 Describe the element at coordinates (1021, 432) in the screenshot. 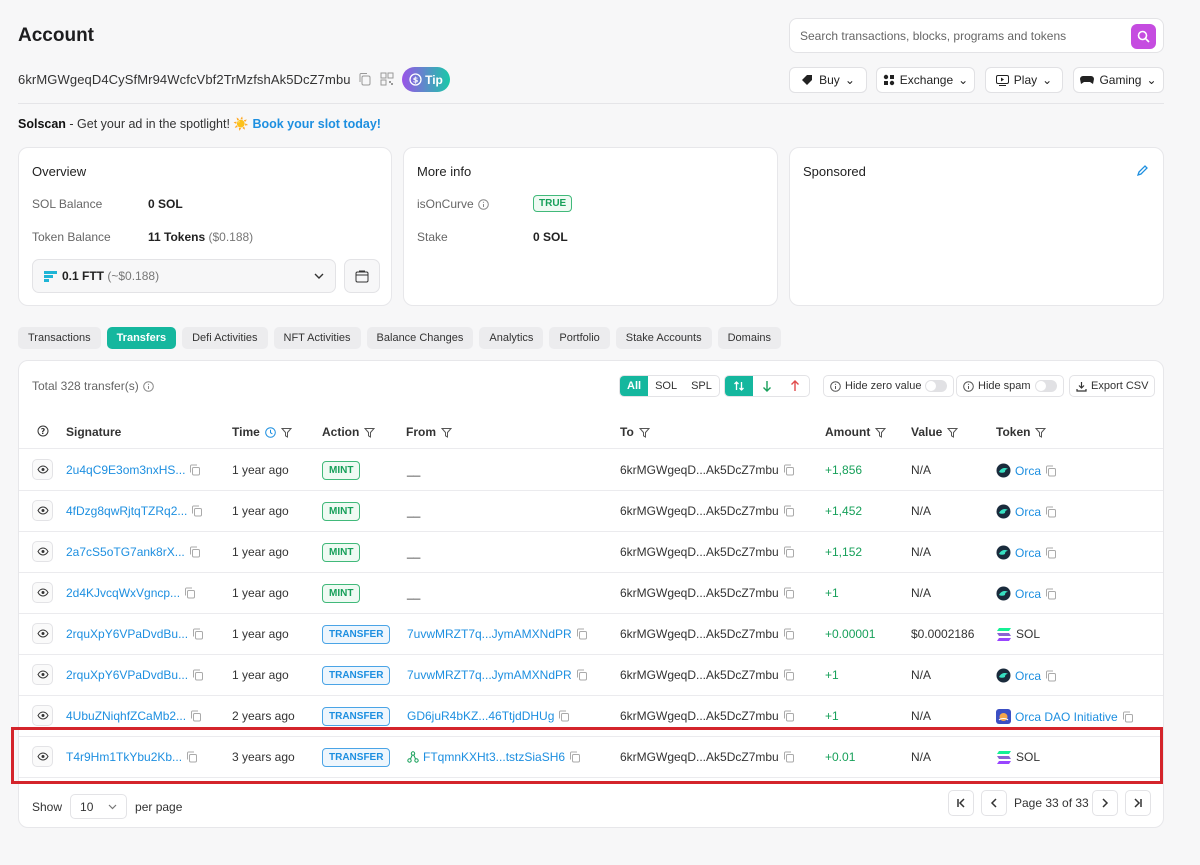

I see `column-token: Token` at that location.